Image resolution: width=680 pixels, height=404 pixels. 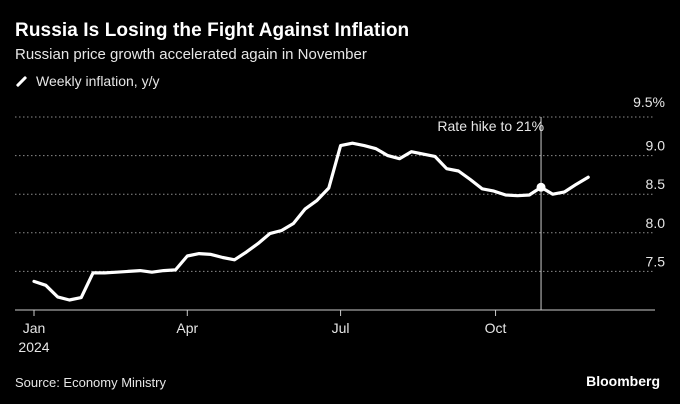 What do you see at coordinates (34, 328) in the screenshot?
I see `x-tick-label: Jan` at bounding box center [34, 328].